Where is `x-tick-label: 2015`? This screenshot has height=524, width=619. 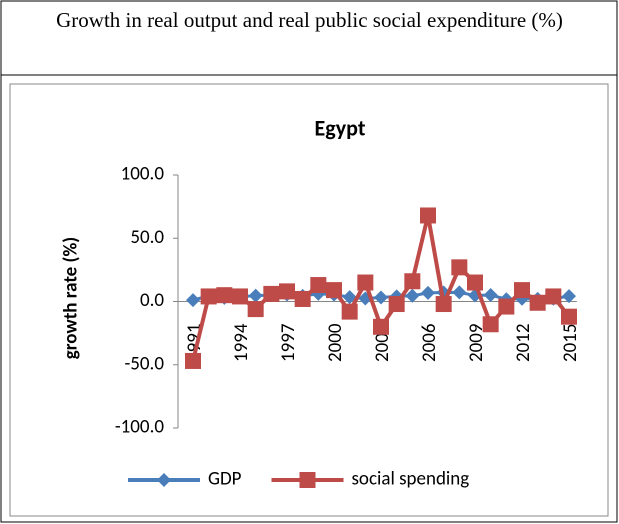 x-tick-label: 2015 is located at coordinates (570, 343).